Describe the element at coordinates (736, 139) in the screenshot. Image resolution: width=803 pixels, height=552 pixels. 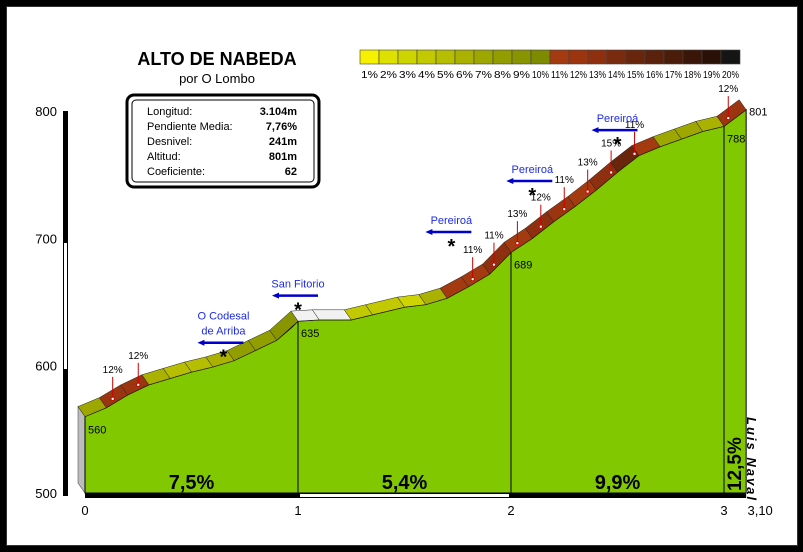
I see `km-altitude-label: 788` at that location.